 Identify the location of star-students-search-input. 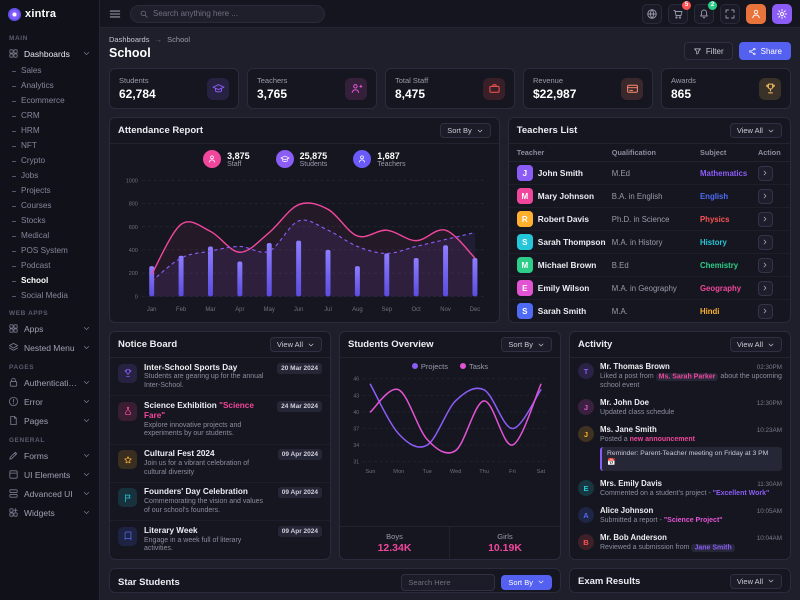
(448, 582).